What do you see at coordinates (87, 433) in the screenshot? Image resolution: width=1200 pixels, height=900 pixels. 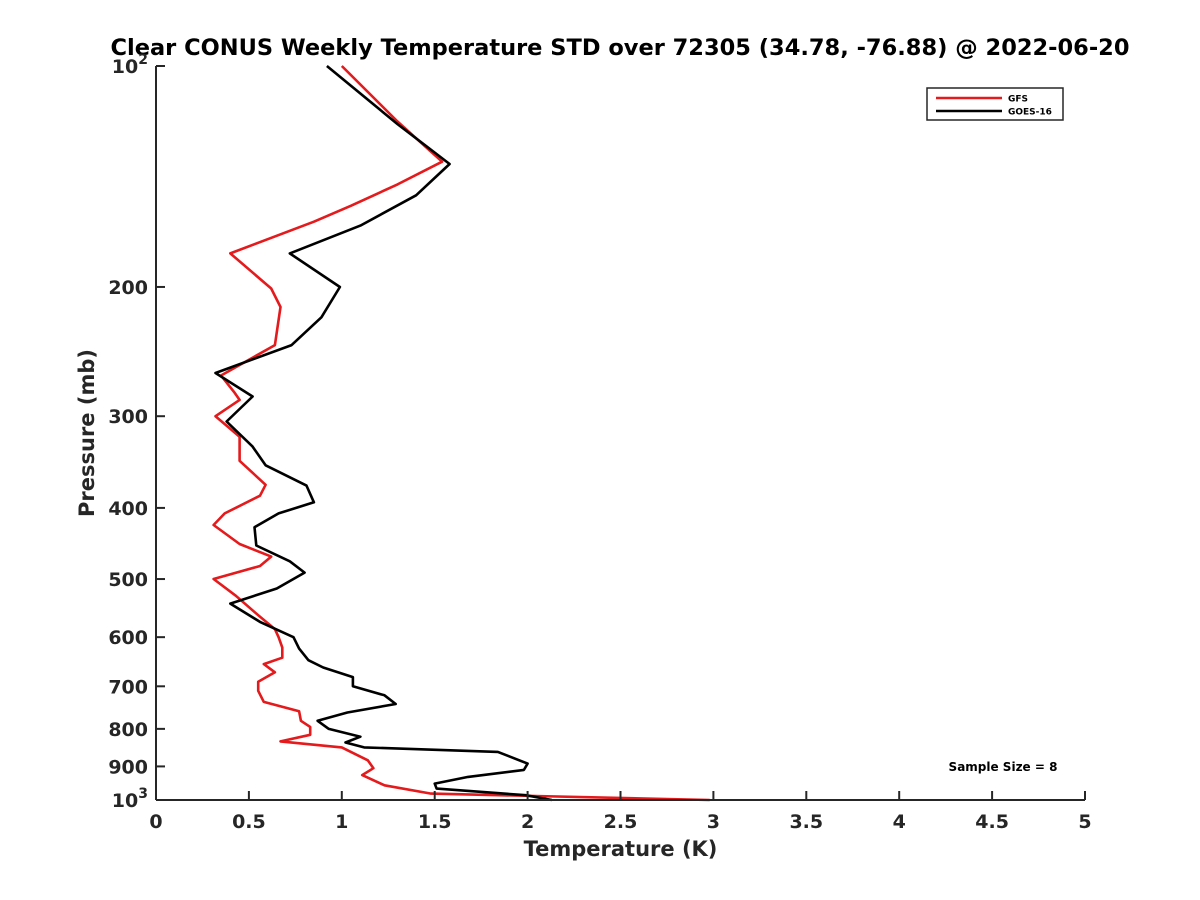 I see `y-axis-title: Pressure (mb)` at bounding box center [87, 433].